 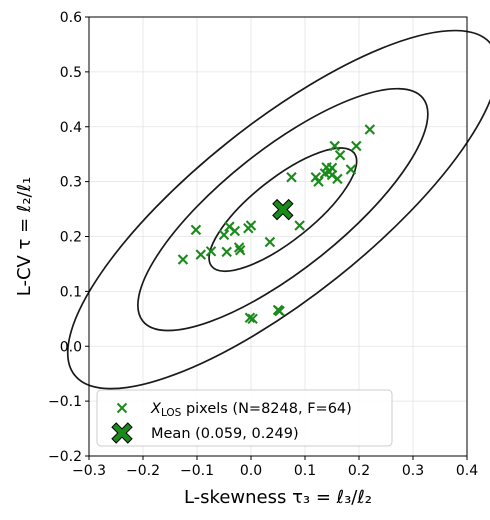 I want to click on x-tick-label: 0.3, so click(x=413, y=471).